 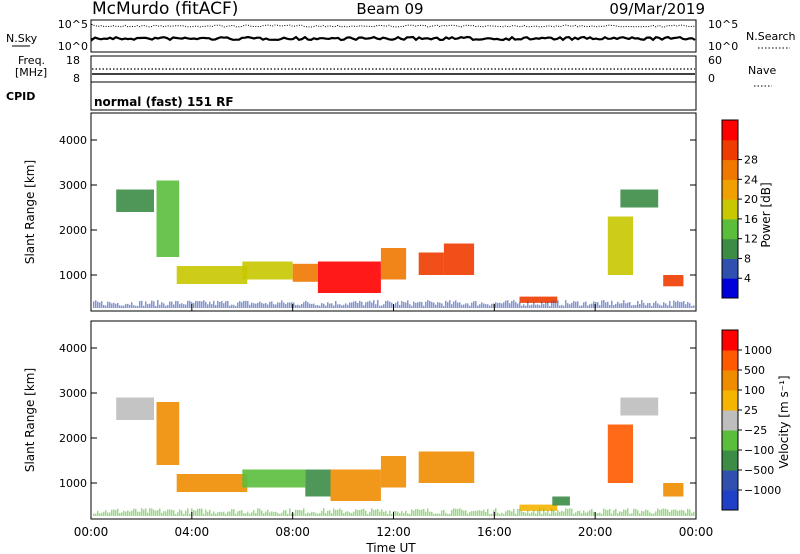 I want to click on colorbar-tick-label: 1000, so click(x=758, y=350).